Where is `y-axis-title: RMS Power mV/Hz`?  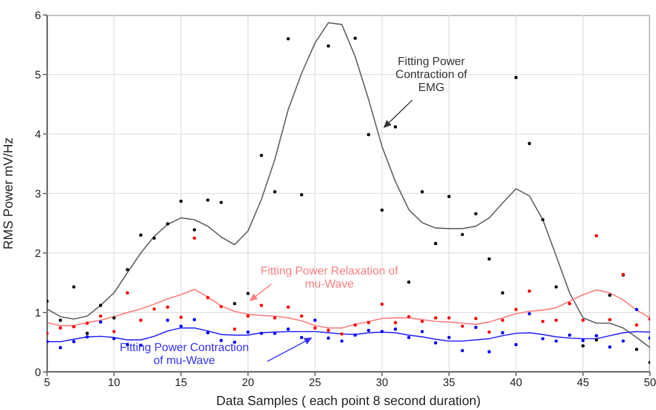
y-axis-title: RMS Power mV/Hz is located at coordinates (8, 194).